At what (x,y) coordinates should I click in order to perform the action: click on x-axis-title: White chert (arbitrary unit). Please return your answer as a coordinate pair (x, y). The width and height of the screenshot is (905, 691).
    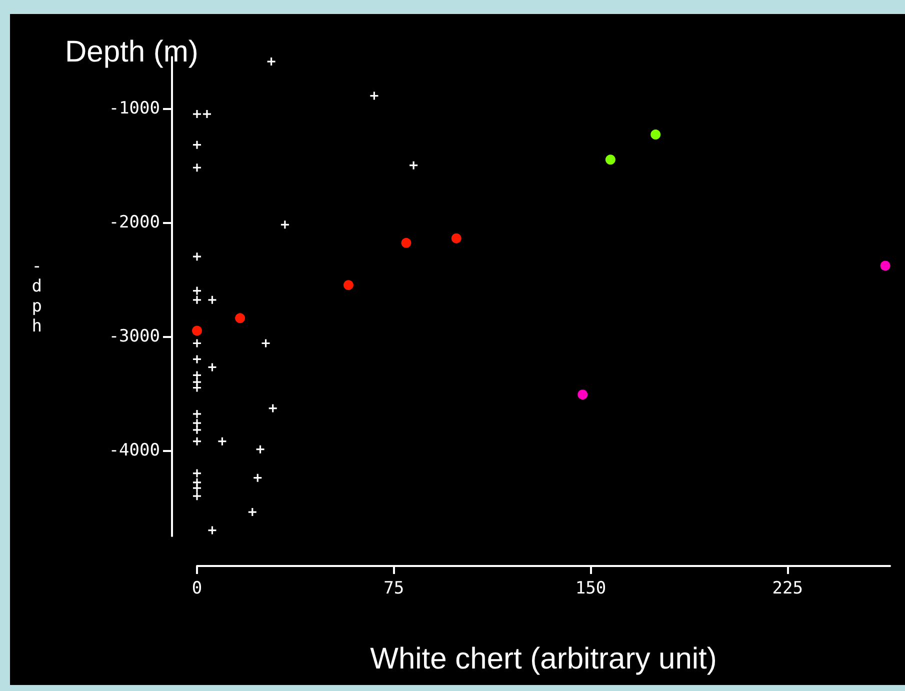
    Looking at the image, I should click on (543, 659).